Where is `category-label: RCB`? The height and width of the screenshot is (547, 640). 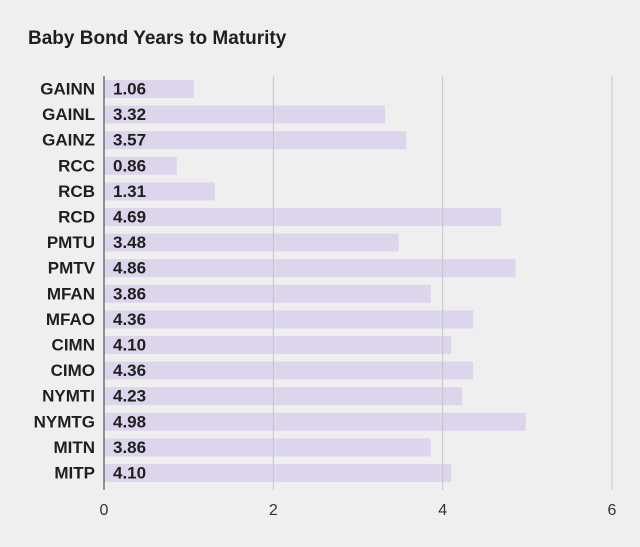
category-label: RCB is located at coordinates (76, 191).